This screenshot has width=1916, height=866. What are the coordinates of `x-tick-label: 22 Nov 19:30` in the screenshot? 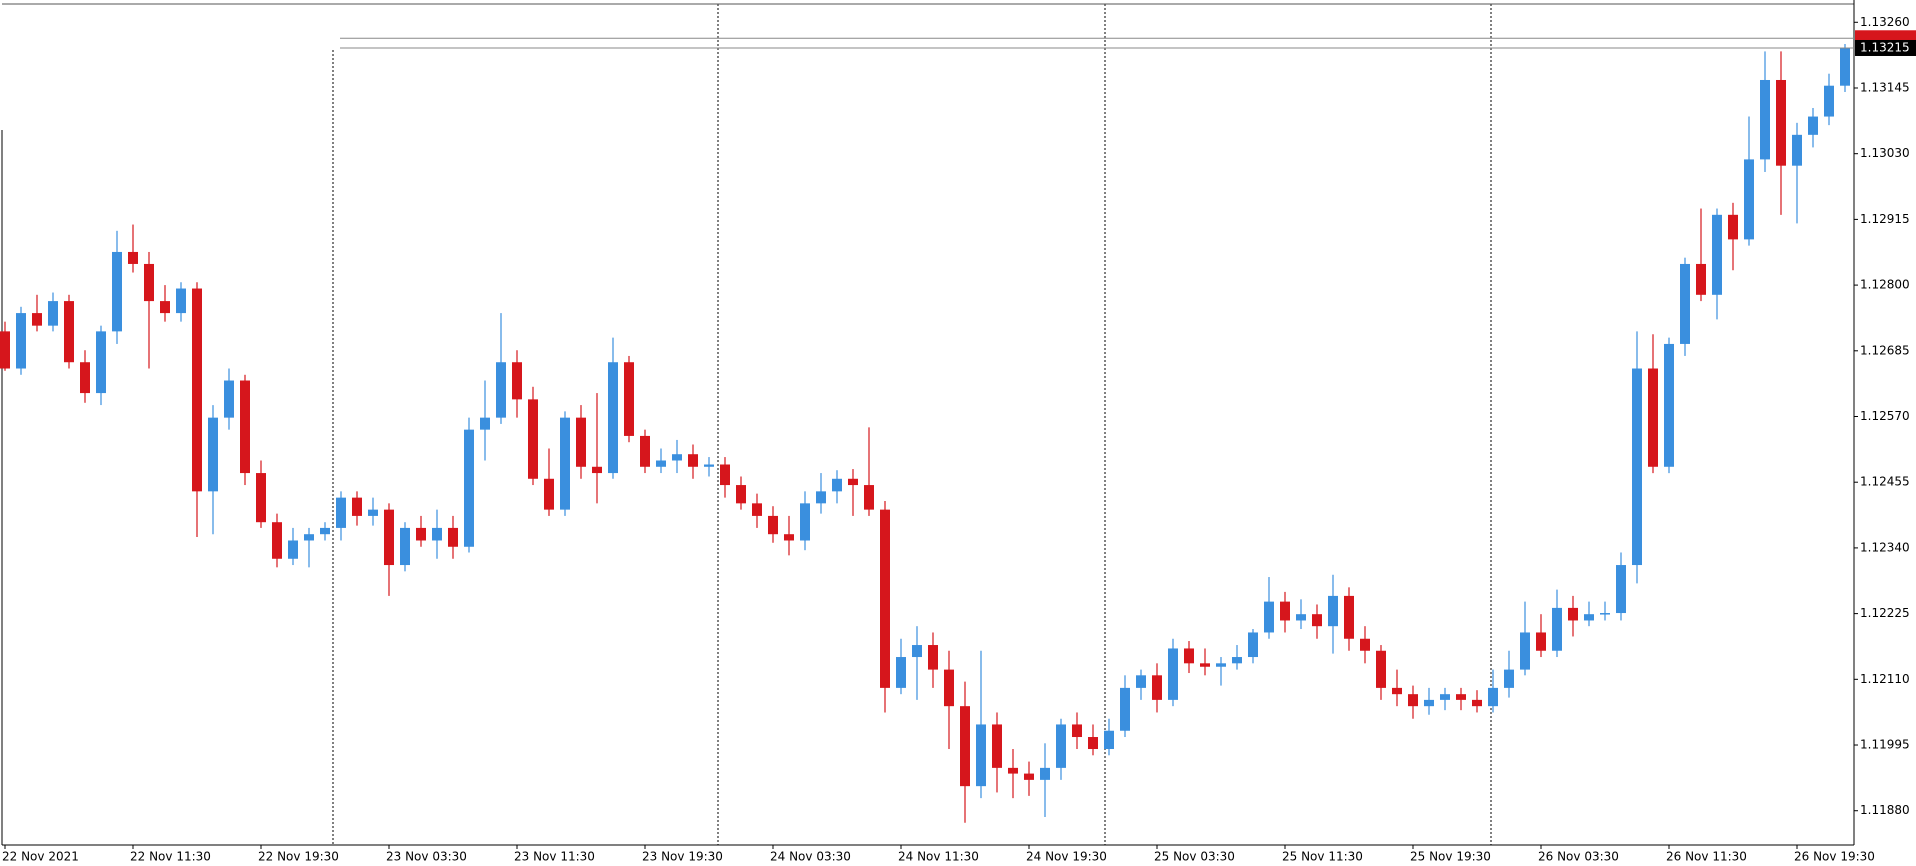 It's located at (298, 857).